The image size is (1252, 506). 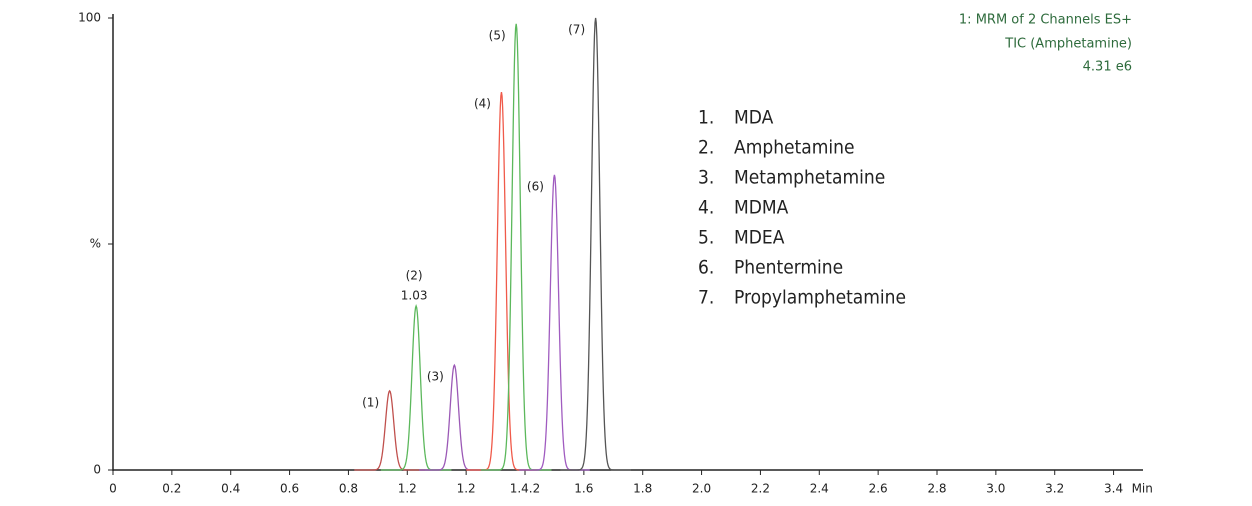 I want to click on x-tick-label: 0, so click(x=113, y=489).